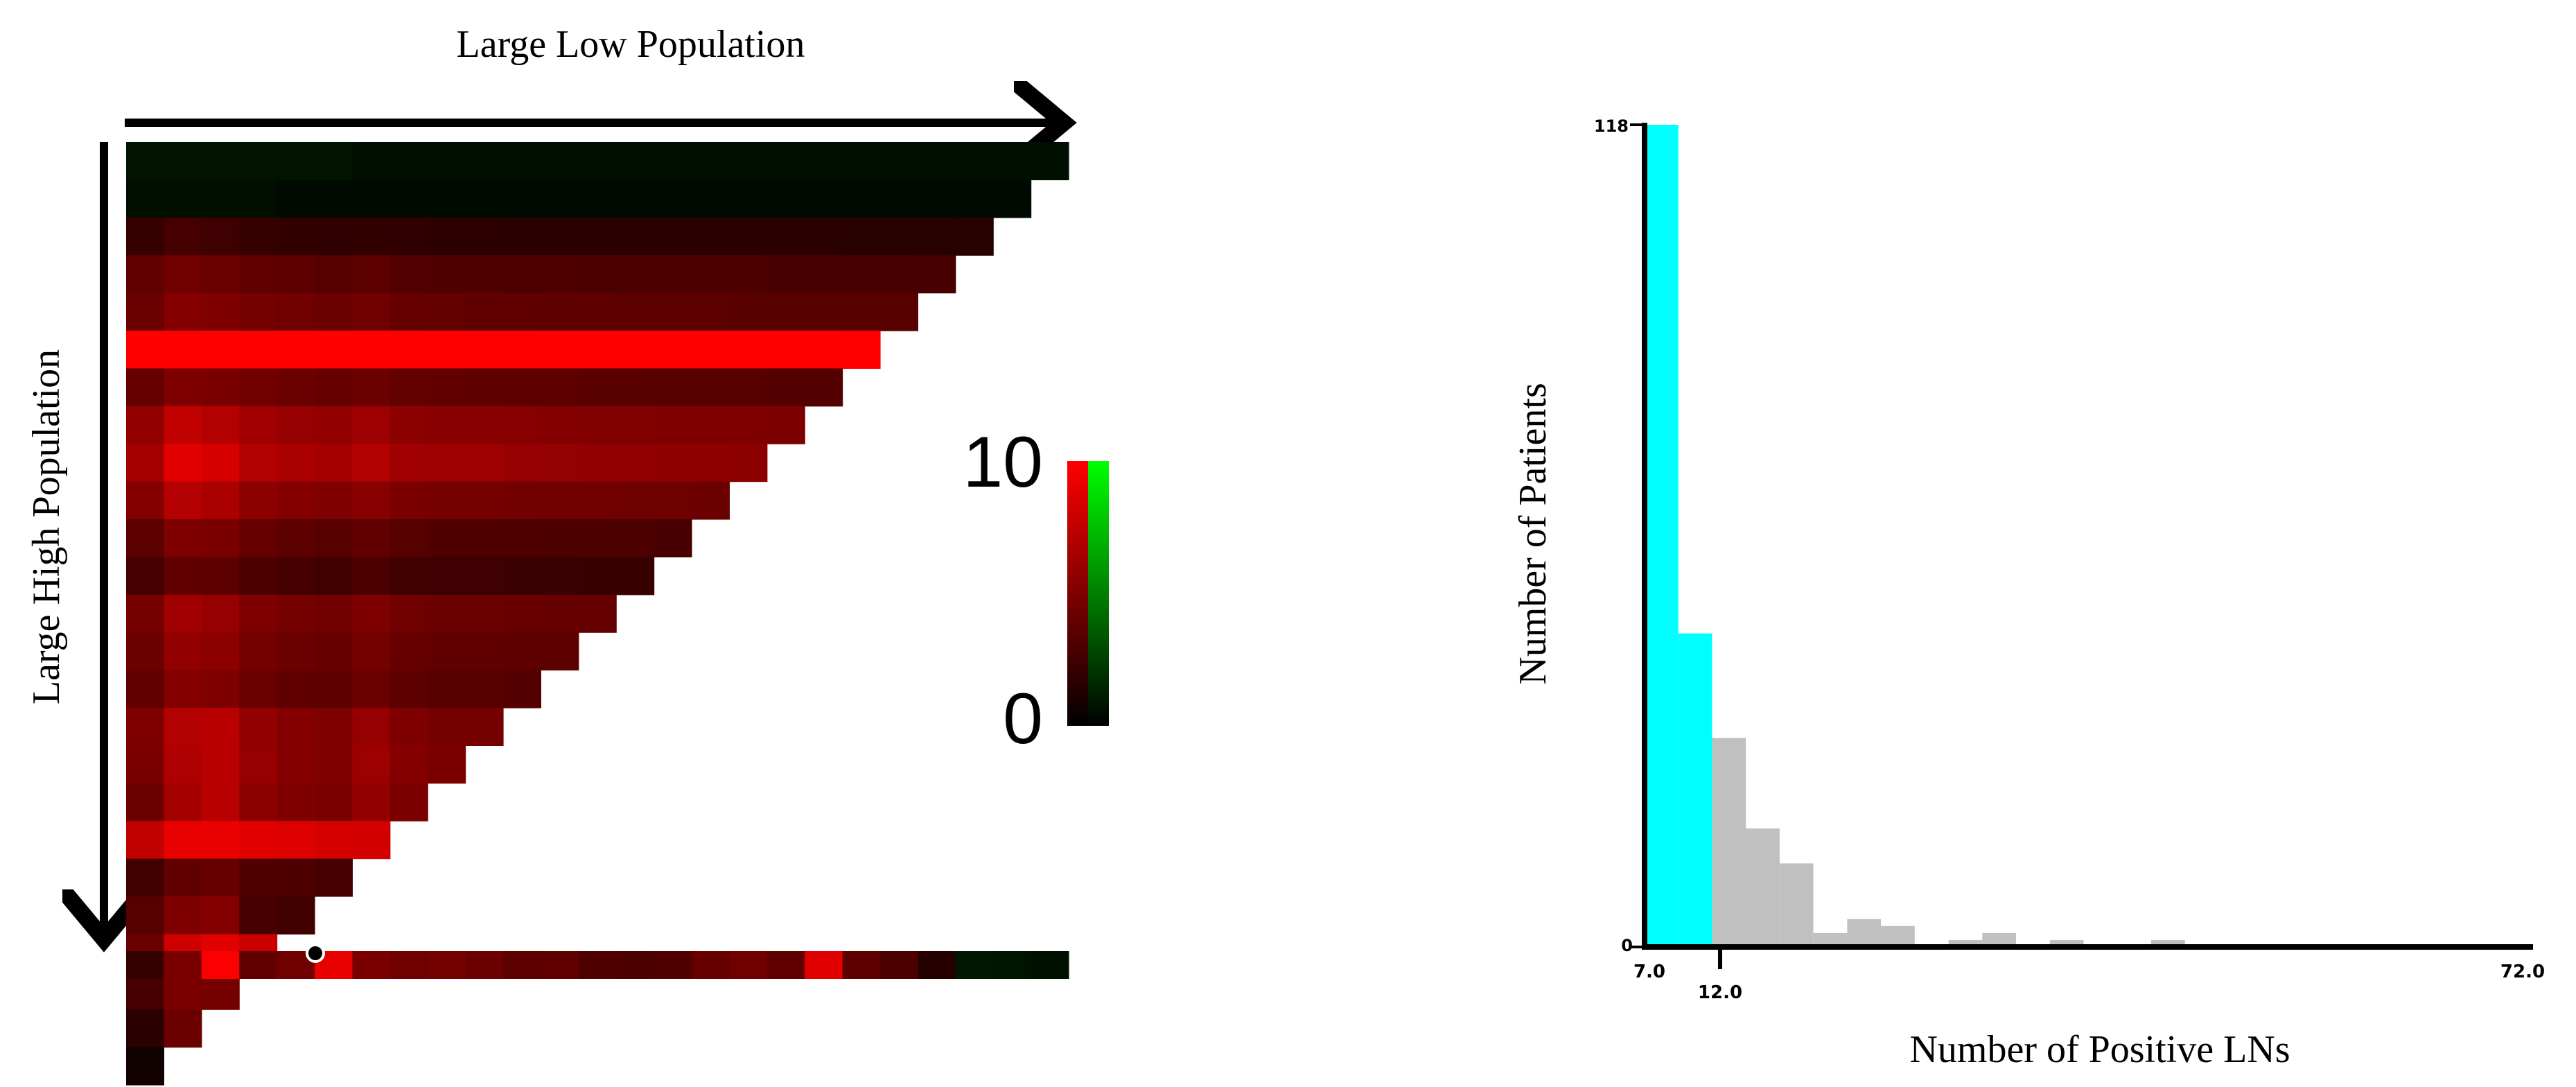 This screenshot has width=2576, height=1087. Describe the element at coordinates (296, 915) in the screenshot. I see `heatmap-cell-r20-c4` at that location.